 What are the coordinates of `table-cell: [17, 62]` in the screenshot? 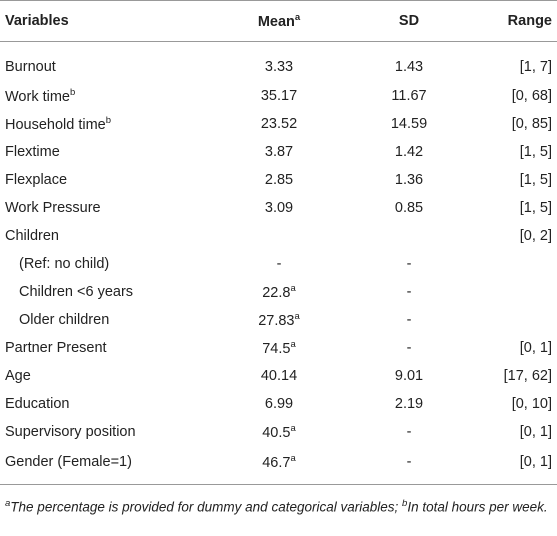 It's located at (527, 376).